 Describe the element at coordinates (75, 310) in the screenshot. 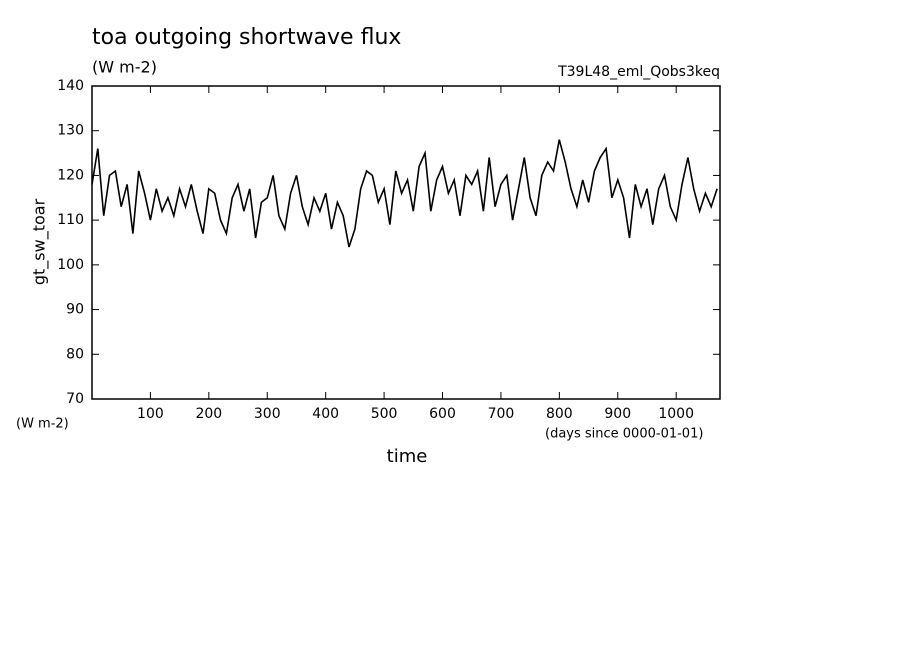

I see `y-tick-label: 90` at that location.